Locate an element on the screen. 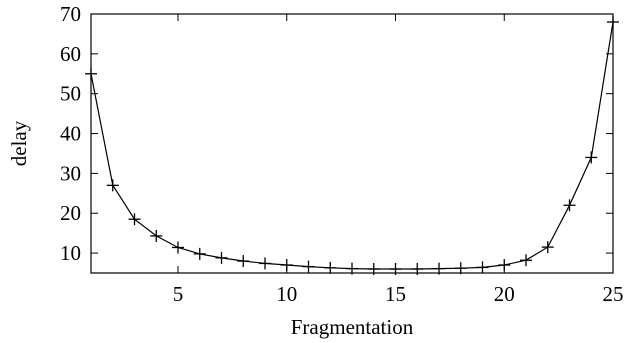  x-tick-label: 5 is located at coordinates (178, 294).